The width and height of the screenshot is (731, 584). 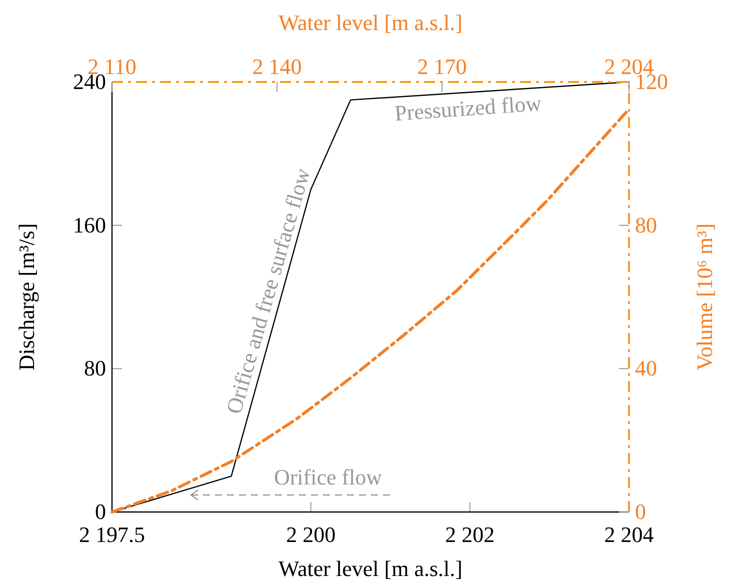 What do you see at coordinates (268, 291) in the screenshot?
I see `annotation: Orifice and free surface flow` at bounding box center [268, 291].